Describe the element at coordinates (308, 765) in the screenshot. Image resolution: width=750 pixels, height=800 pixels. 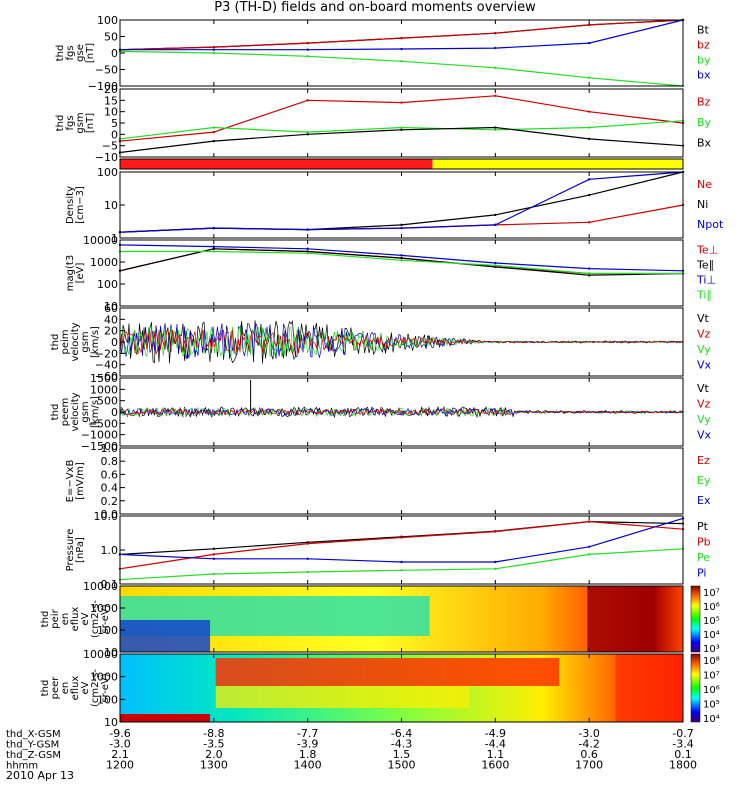
I see `ephemeris-value: 1400` at that location.